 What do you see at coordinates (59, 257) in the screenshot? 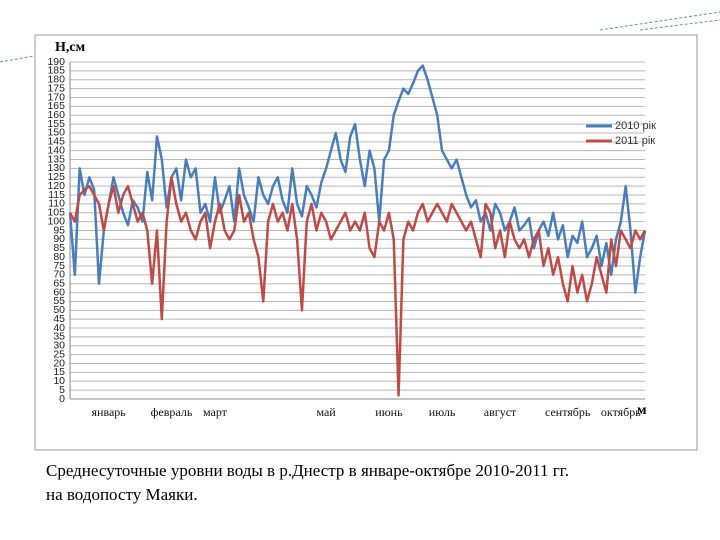
I see `y-tick-label: 80` at bounding box center [59, 257].